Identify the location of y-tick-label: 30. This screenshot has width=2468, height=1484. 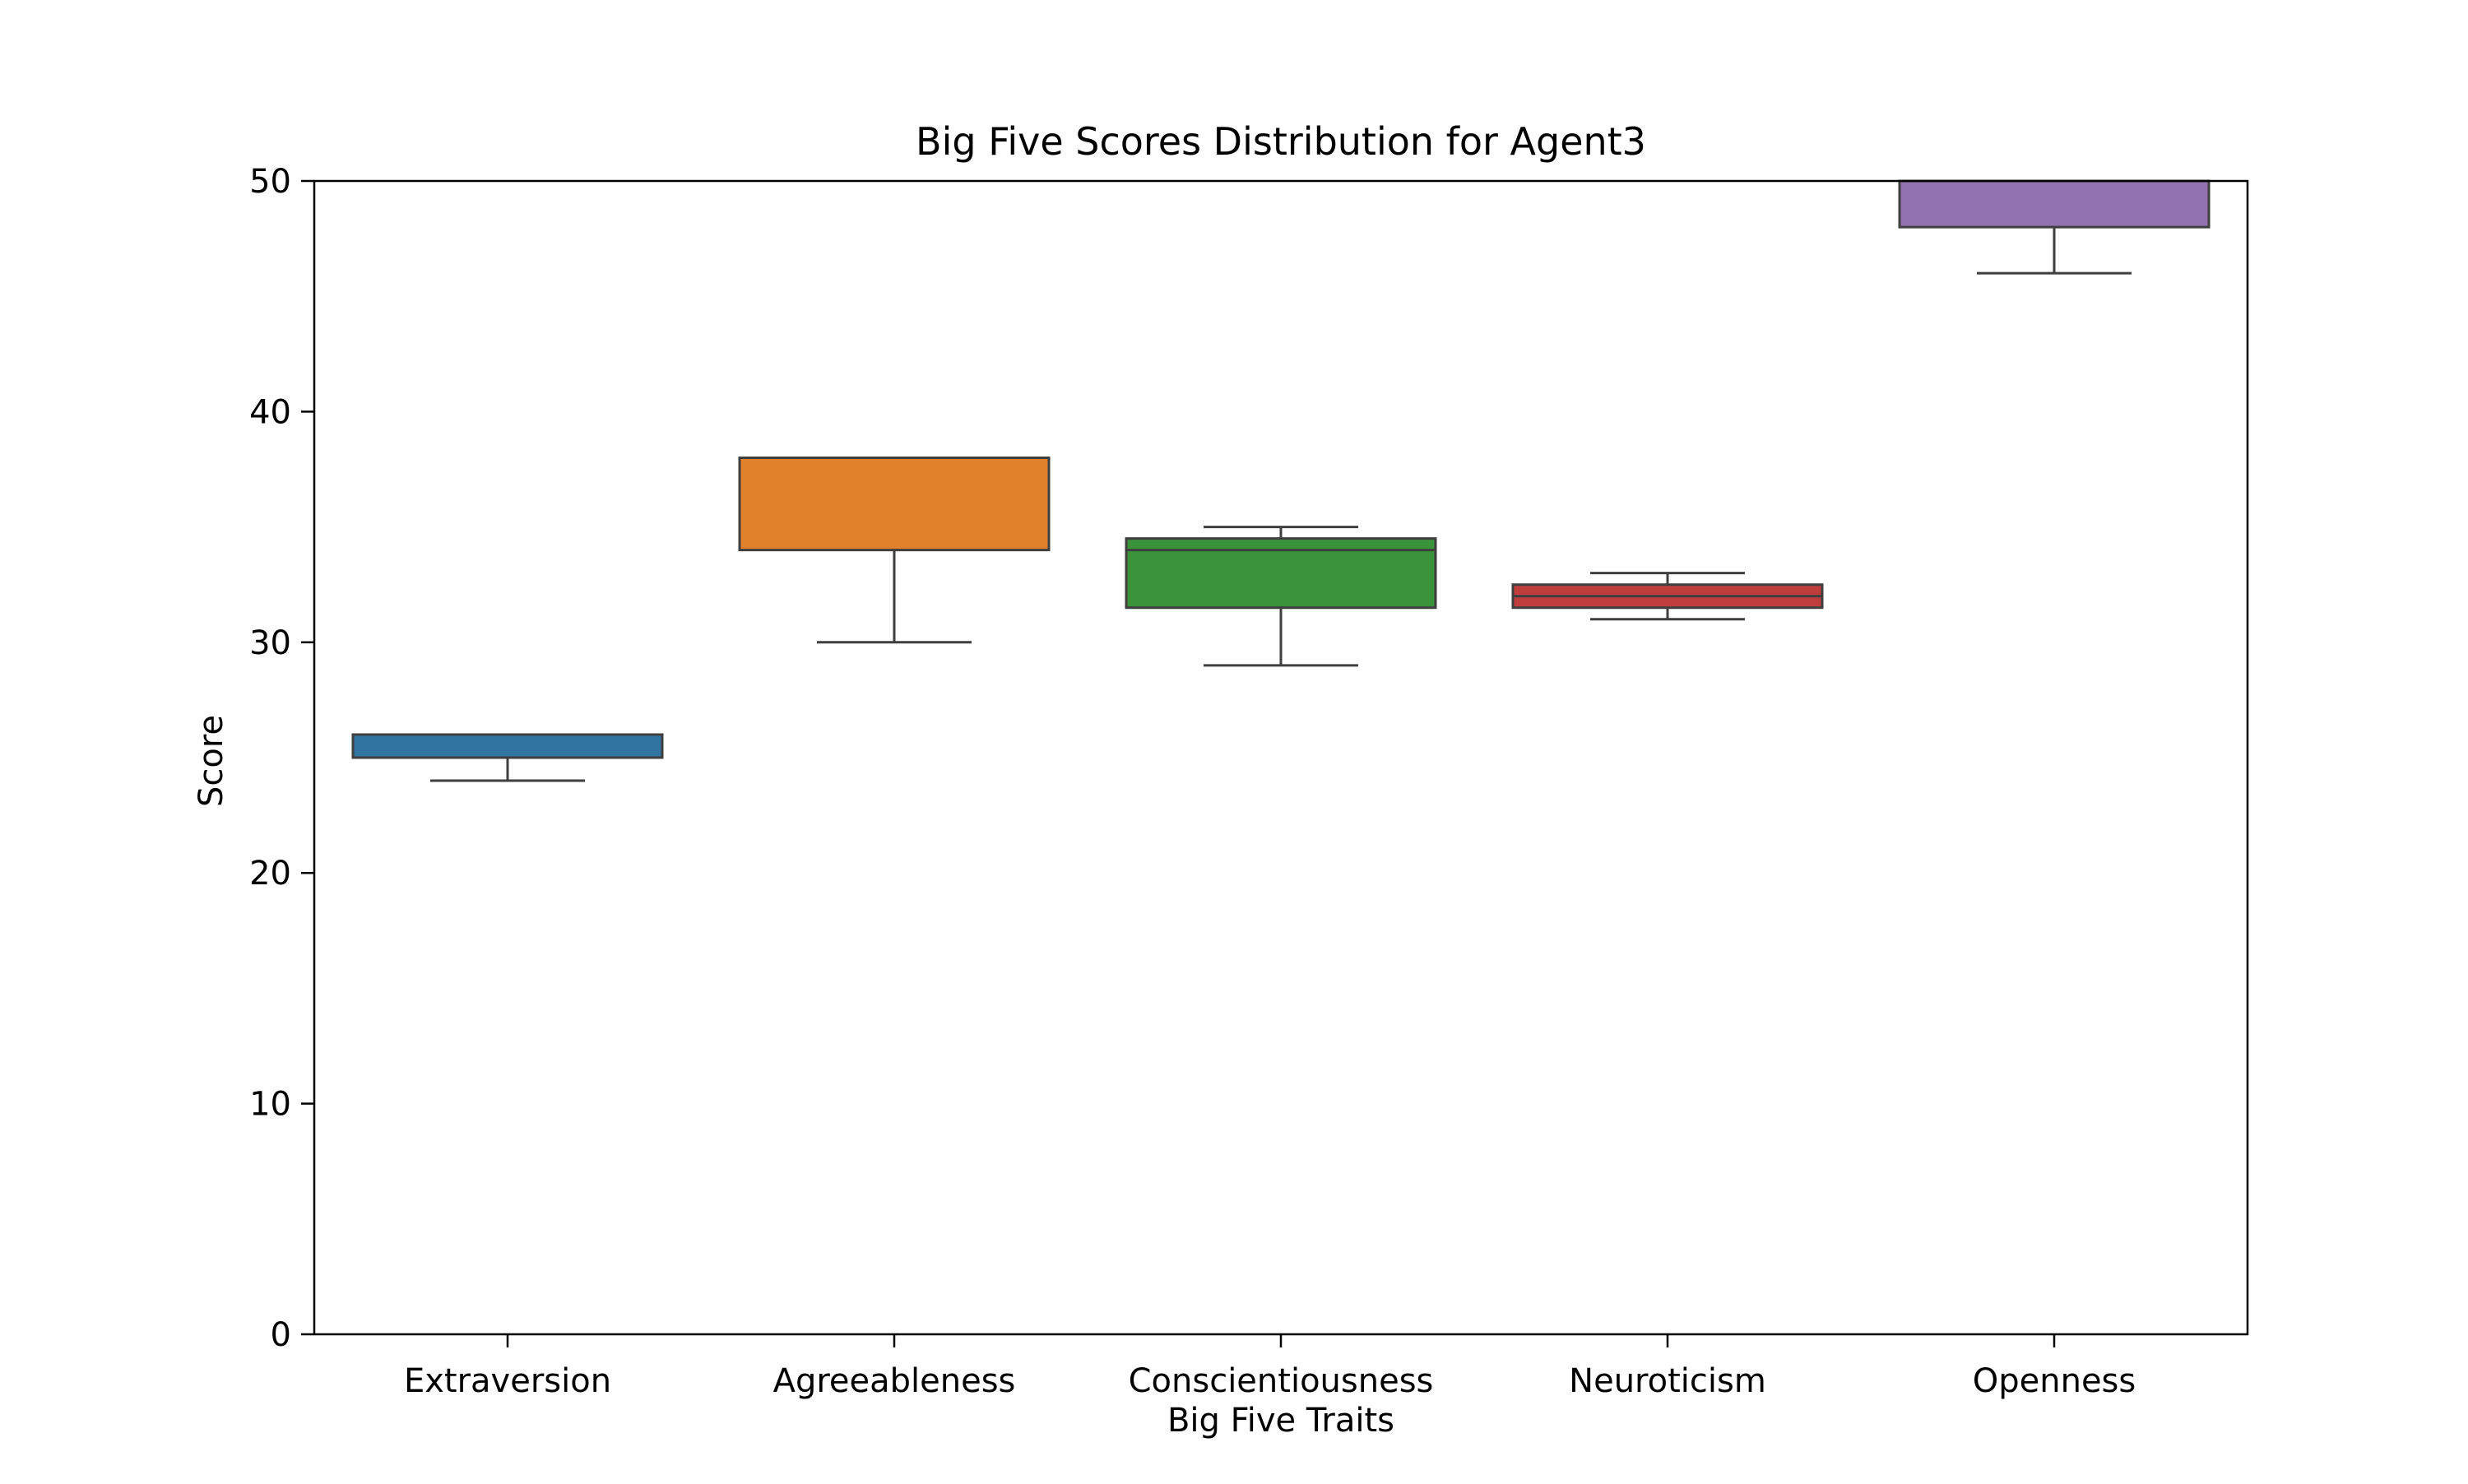
(270, 643).